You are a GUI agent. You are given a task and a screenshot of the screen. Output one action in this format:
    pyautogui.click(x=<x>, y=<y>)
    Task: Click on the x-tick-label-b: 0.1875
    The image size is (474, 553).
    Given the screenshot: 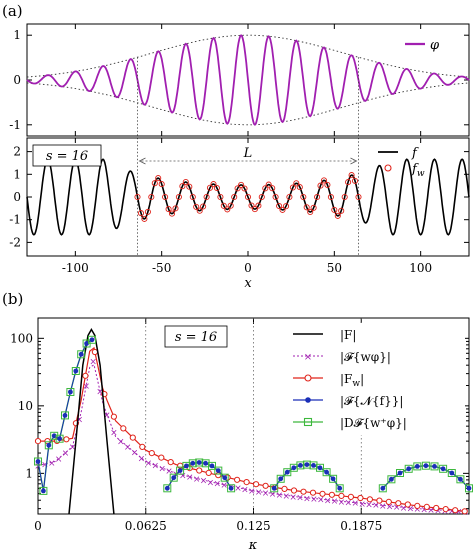 What is the action you would take?
    pyautogui.click(x=361, y=526)
    